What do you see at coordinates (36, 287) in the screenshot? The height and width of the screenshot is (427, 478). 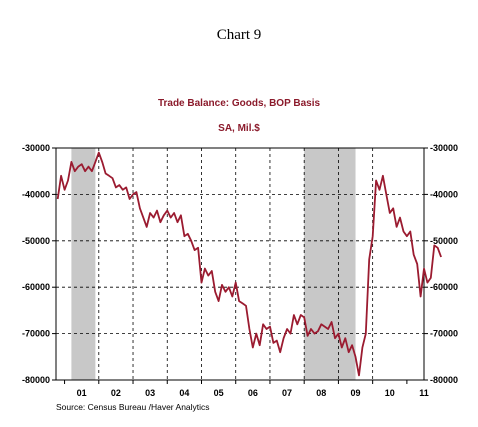 I see `y-tick-label-left: -60000` at bounding box center [36, 287].